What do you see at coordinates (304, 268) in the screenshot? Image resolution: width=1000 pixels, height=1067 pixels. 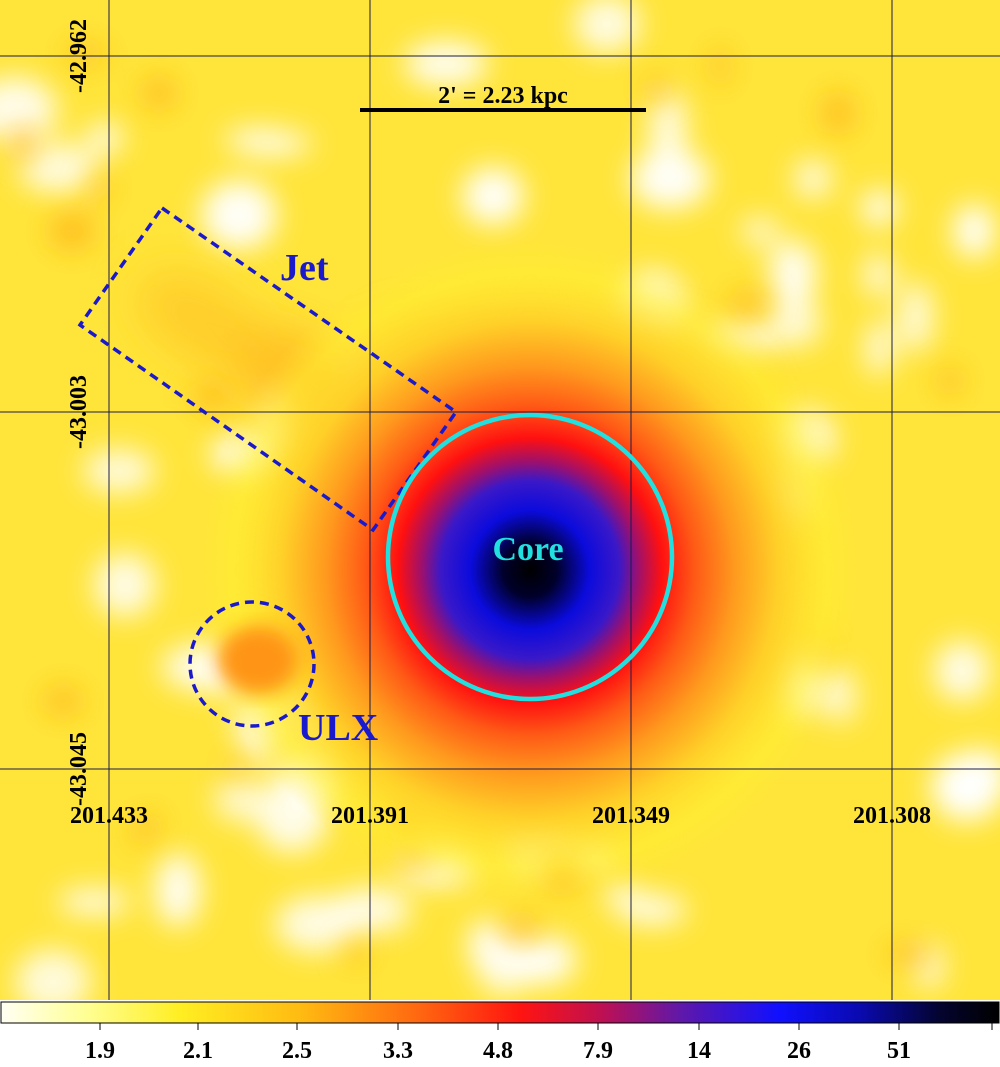 I see `jet-label: Jet` at bounding box center [304, 268].